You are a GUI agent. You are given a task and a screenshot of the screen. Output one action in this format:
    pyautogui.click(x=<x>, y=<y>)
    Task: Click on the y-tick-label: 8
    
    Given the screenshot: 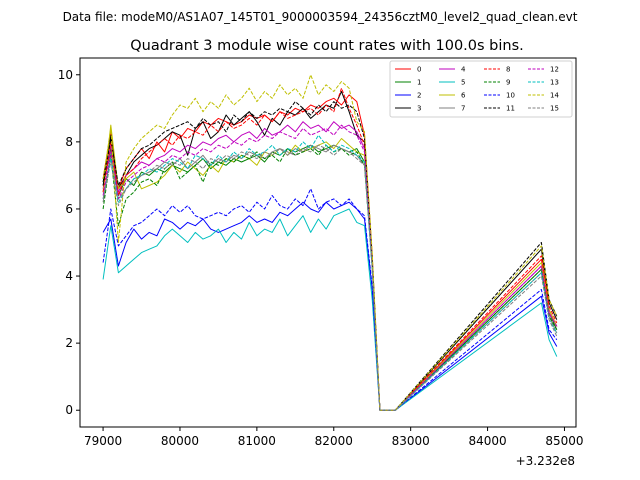 What is the action you would take?
    pyautogui.click(x=69, y=142)
    